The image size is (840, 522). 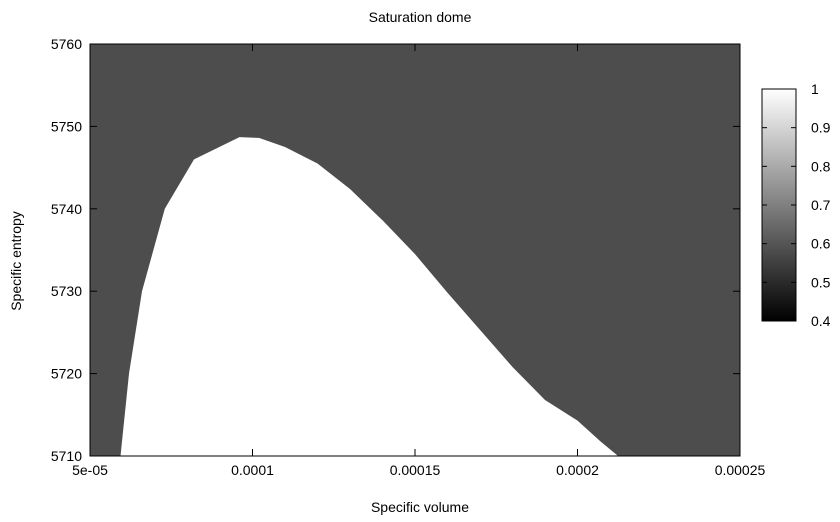 I want to click on colorbar: 1 0.9 0.8 0.7 0.6 0.5 0.4, so click(x=796, y=205).